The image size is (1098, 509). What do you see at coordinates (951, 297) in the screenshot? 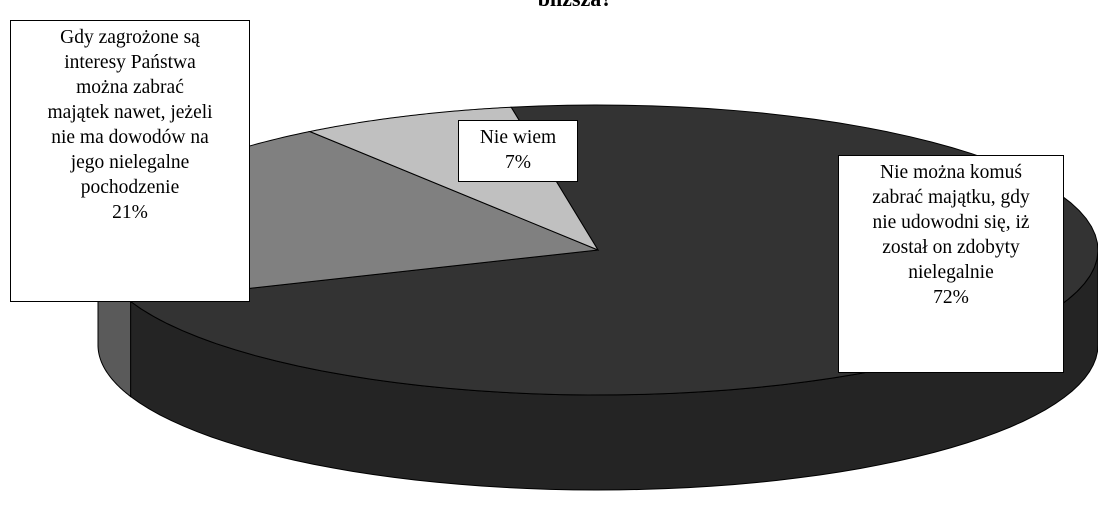
I see `value-label: 72%` at bounding box center [951, 297].